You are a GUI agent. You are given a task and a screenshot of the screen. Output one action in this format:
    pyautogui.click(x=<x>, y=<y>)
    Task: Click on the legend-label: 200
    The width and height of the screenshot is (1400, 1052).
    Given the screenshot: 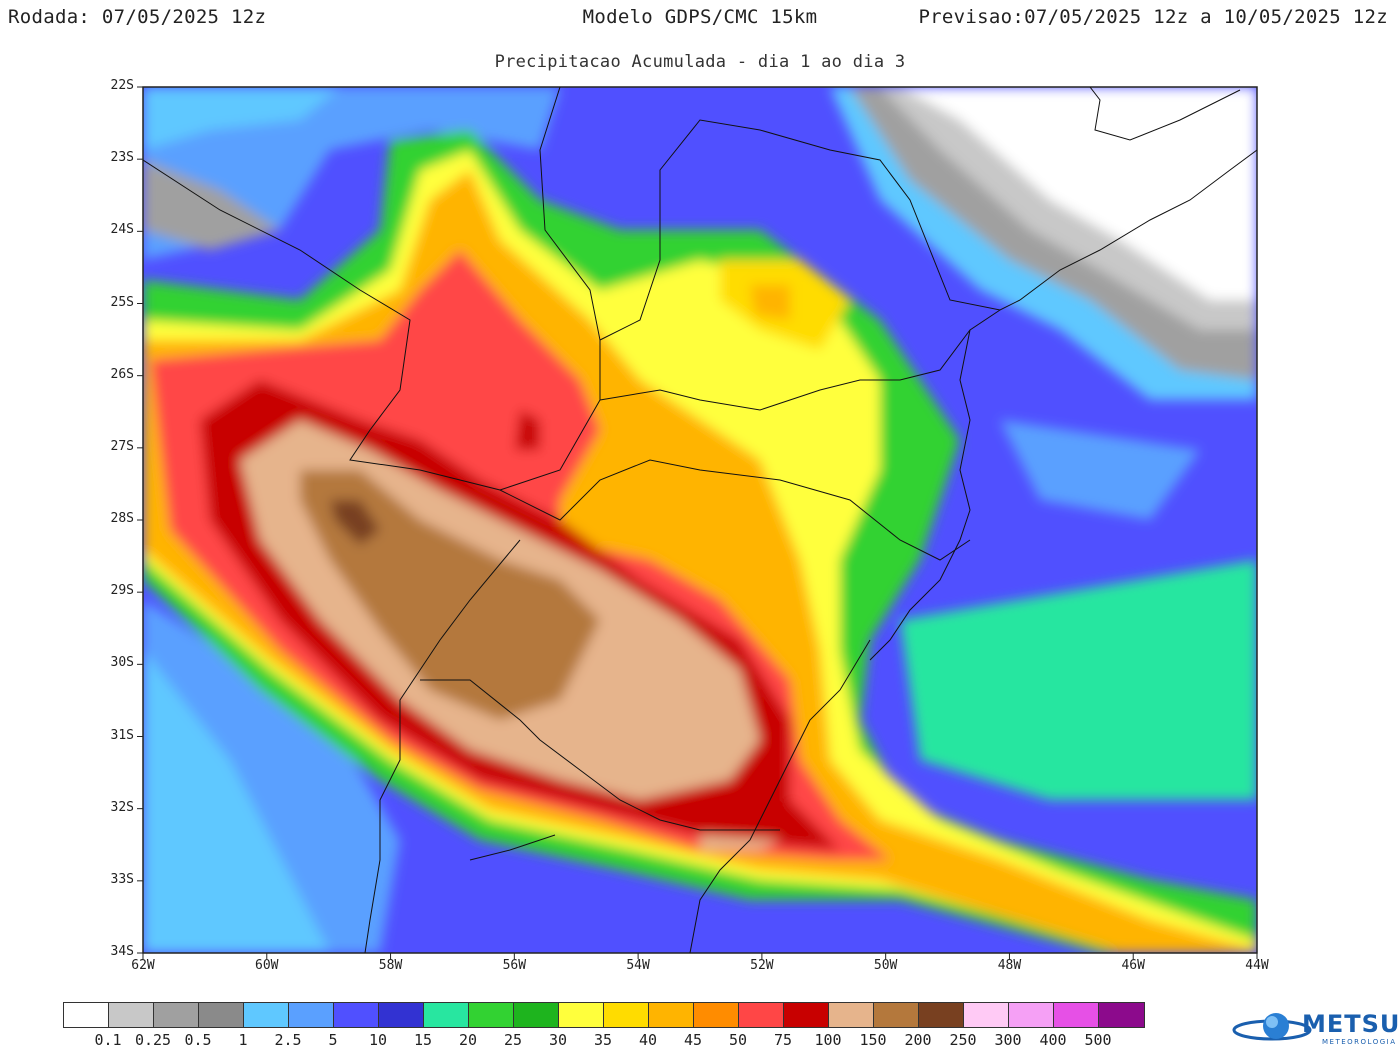 What is the action you would take?
    pyautogui.click(x=918, y=1040)
    